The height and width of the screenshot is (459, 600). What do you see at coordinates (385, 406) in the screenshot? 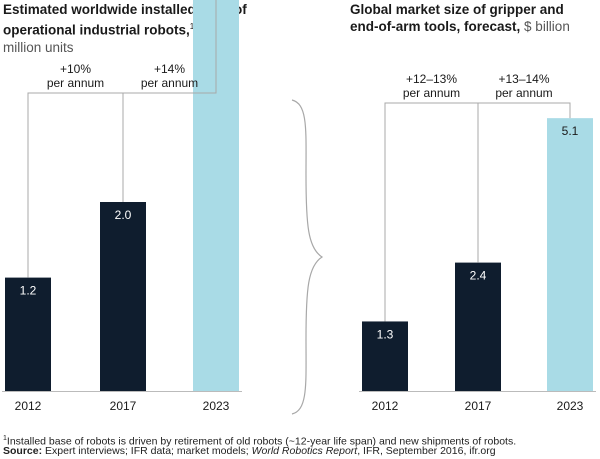
I see `right-x-tick-2012: 2012` at bounding box center [385, 406].